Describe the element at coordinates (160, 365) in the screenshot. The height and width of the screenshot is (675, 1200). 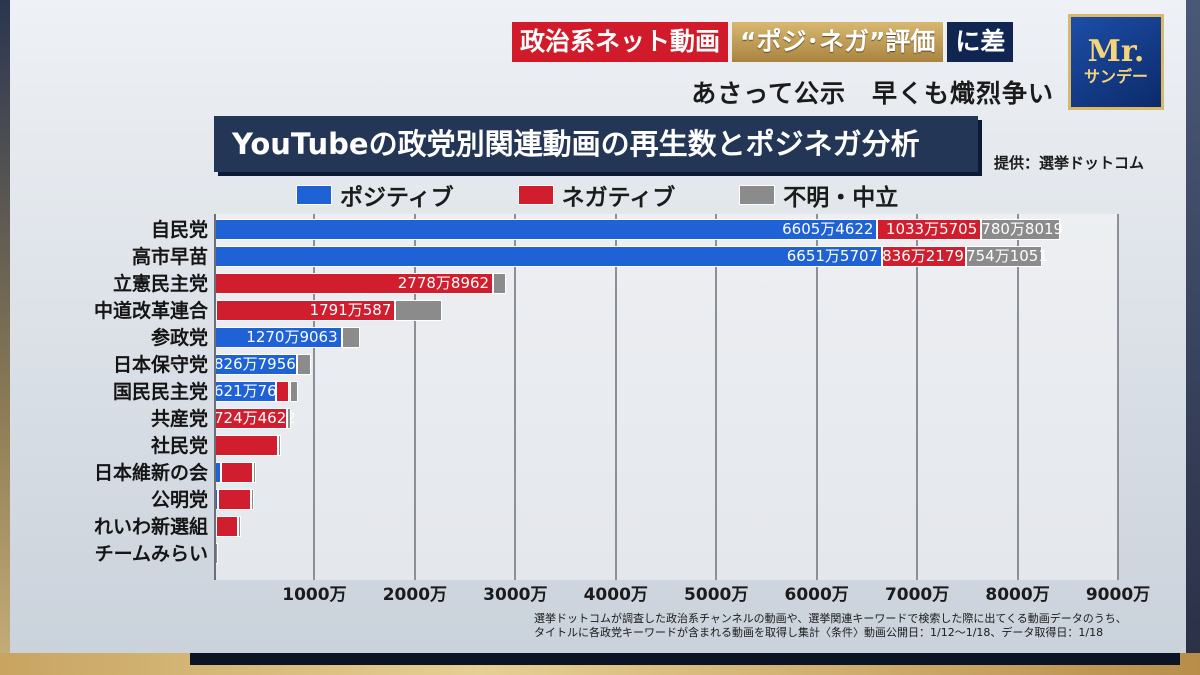
I see `category-label: 日本保守党` at that location.